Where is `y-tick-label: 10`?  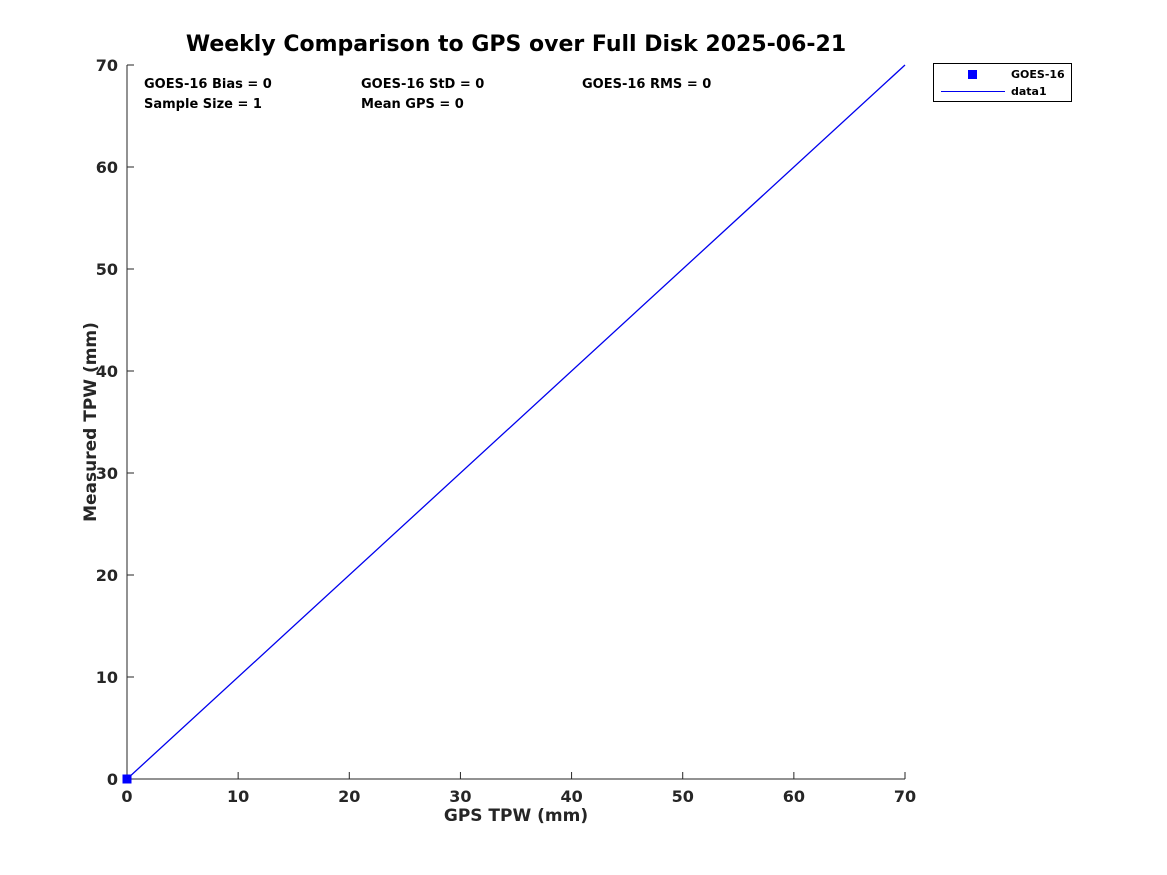 y-tick-label: 10 is located at coordinates (107, 677).